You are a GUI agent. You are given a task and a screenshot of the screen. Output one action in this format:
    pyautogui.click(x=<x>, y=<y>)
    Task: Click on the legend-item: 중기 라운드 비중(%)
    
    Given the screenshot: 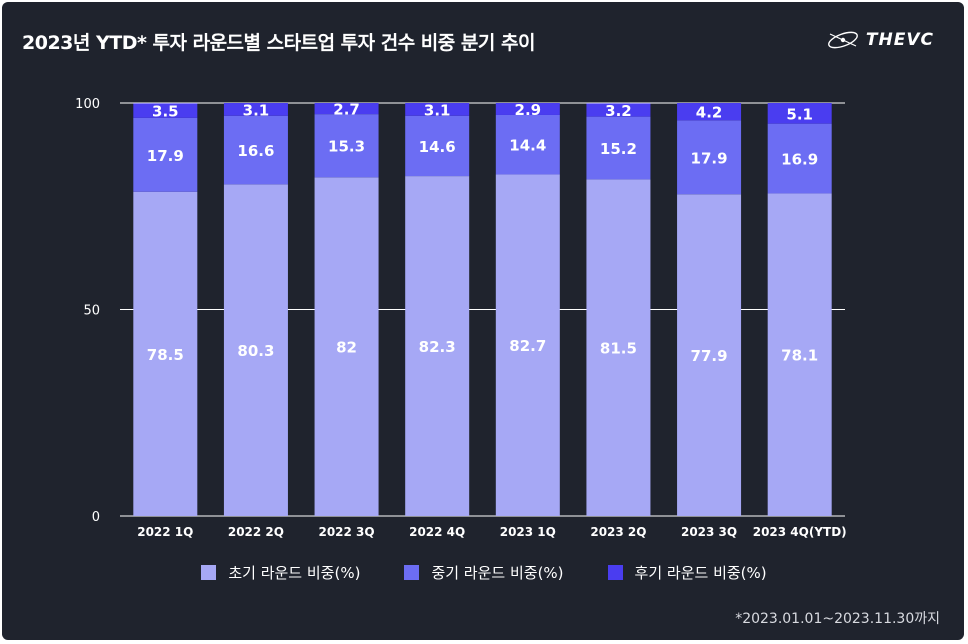 What is the action you would take?
    pyautogui.click(x=484, y=572)
    